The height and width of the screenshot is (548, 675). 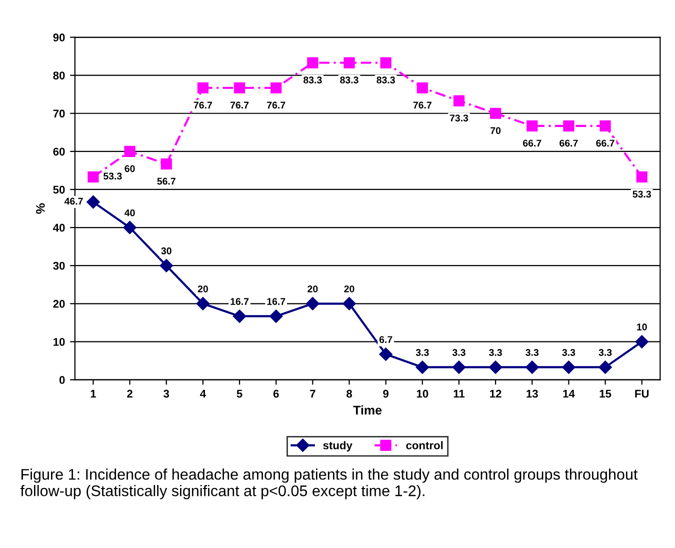 What do you see at coordinates (386, 394) in the screenshot?
I see `x-tick-label: 9` at bounding box center [386, 394].